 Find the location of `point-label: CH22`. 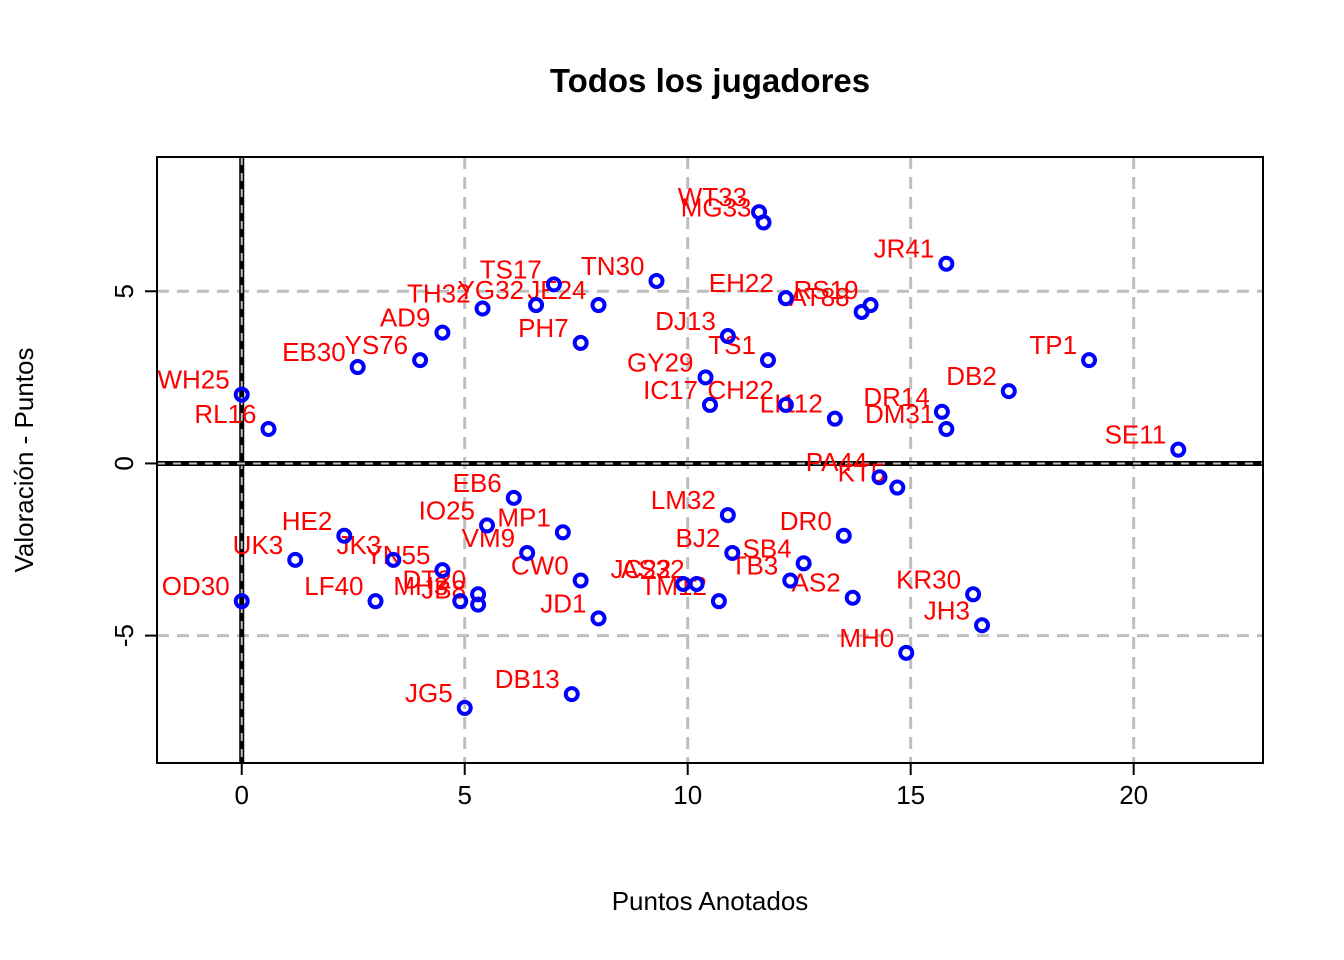

point-label: CH22 is located at coordinates (740, 390).